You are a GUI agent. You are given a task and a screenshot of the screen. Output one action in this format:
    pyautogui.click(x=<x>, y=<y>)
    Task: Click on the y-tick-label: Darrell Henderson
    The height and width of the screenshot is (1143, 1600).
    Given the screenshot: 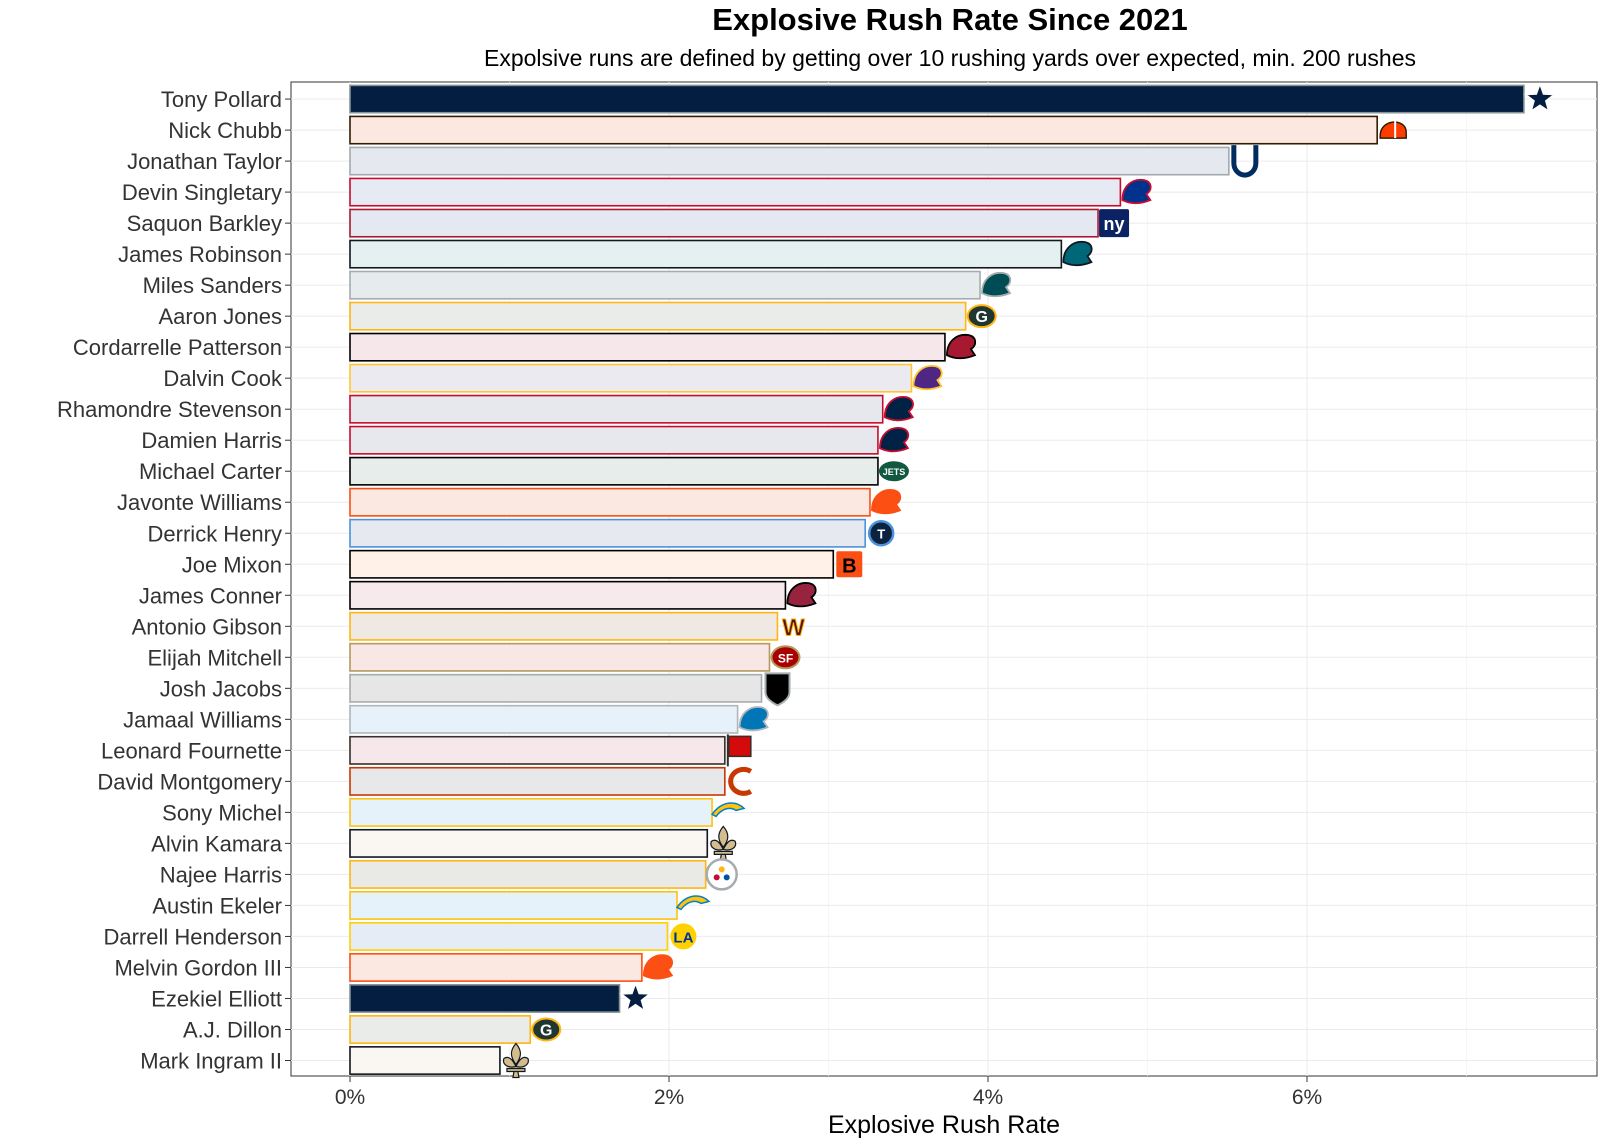 What is the action you would take?
    pyautogui.click(x=192, y=936)
    